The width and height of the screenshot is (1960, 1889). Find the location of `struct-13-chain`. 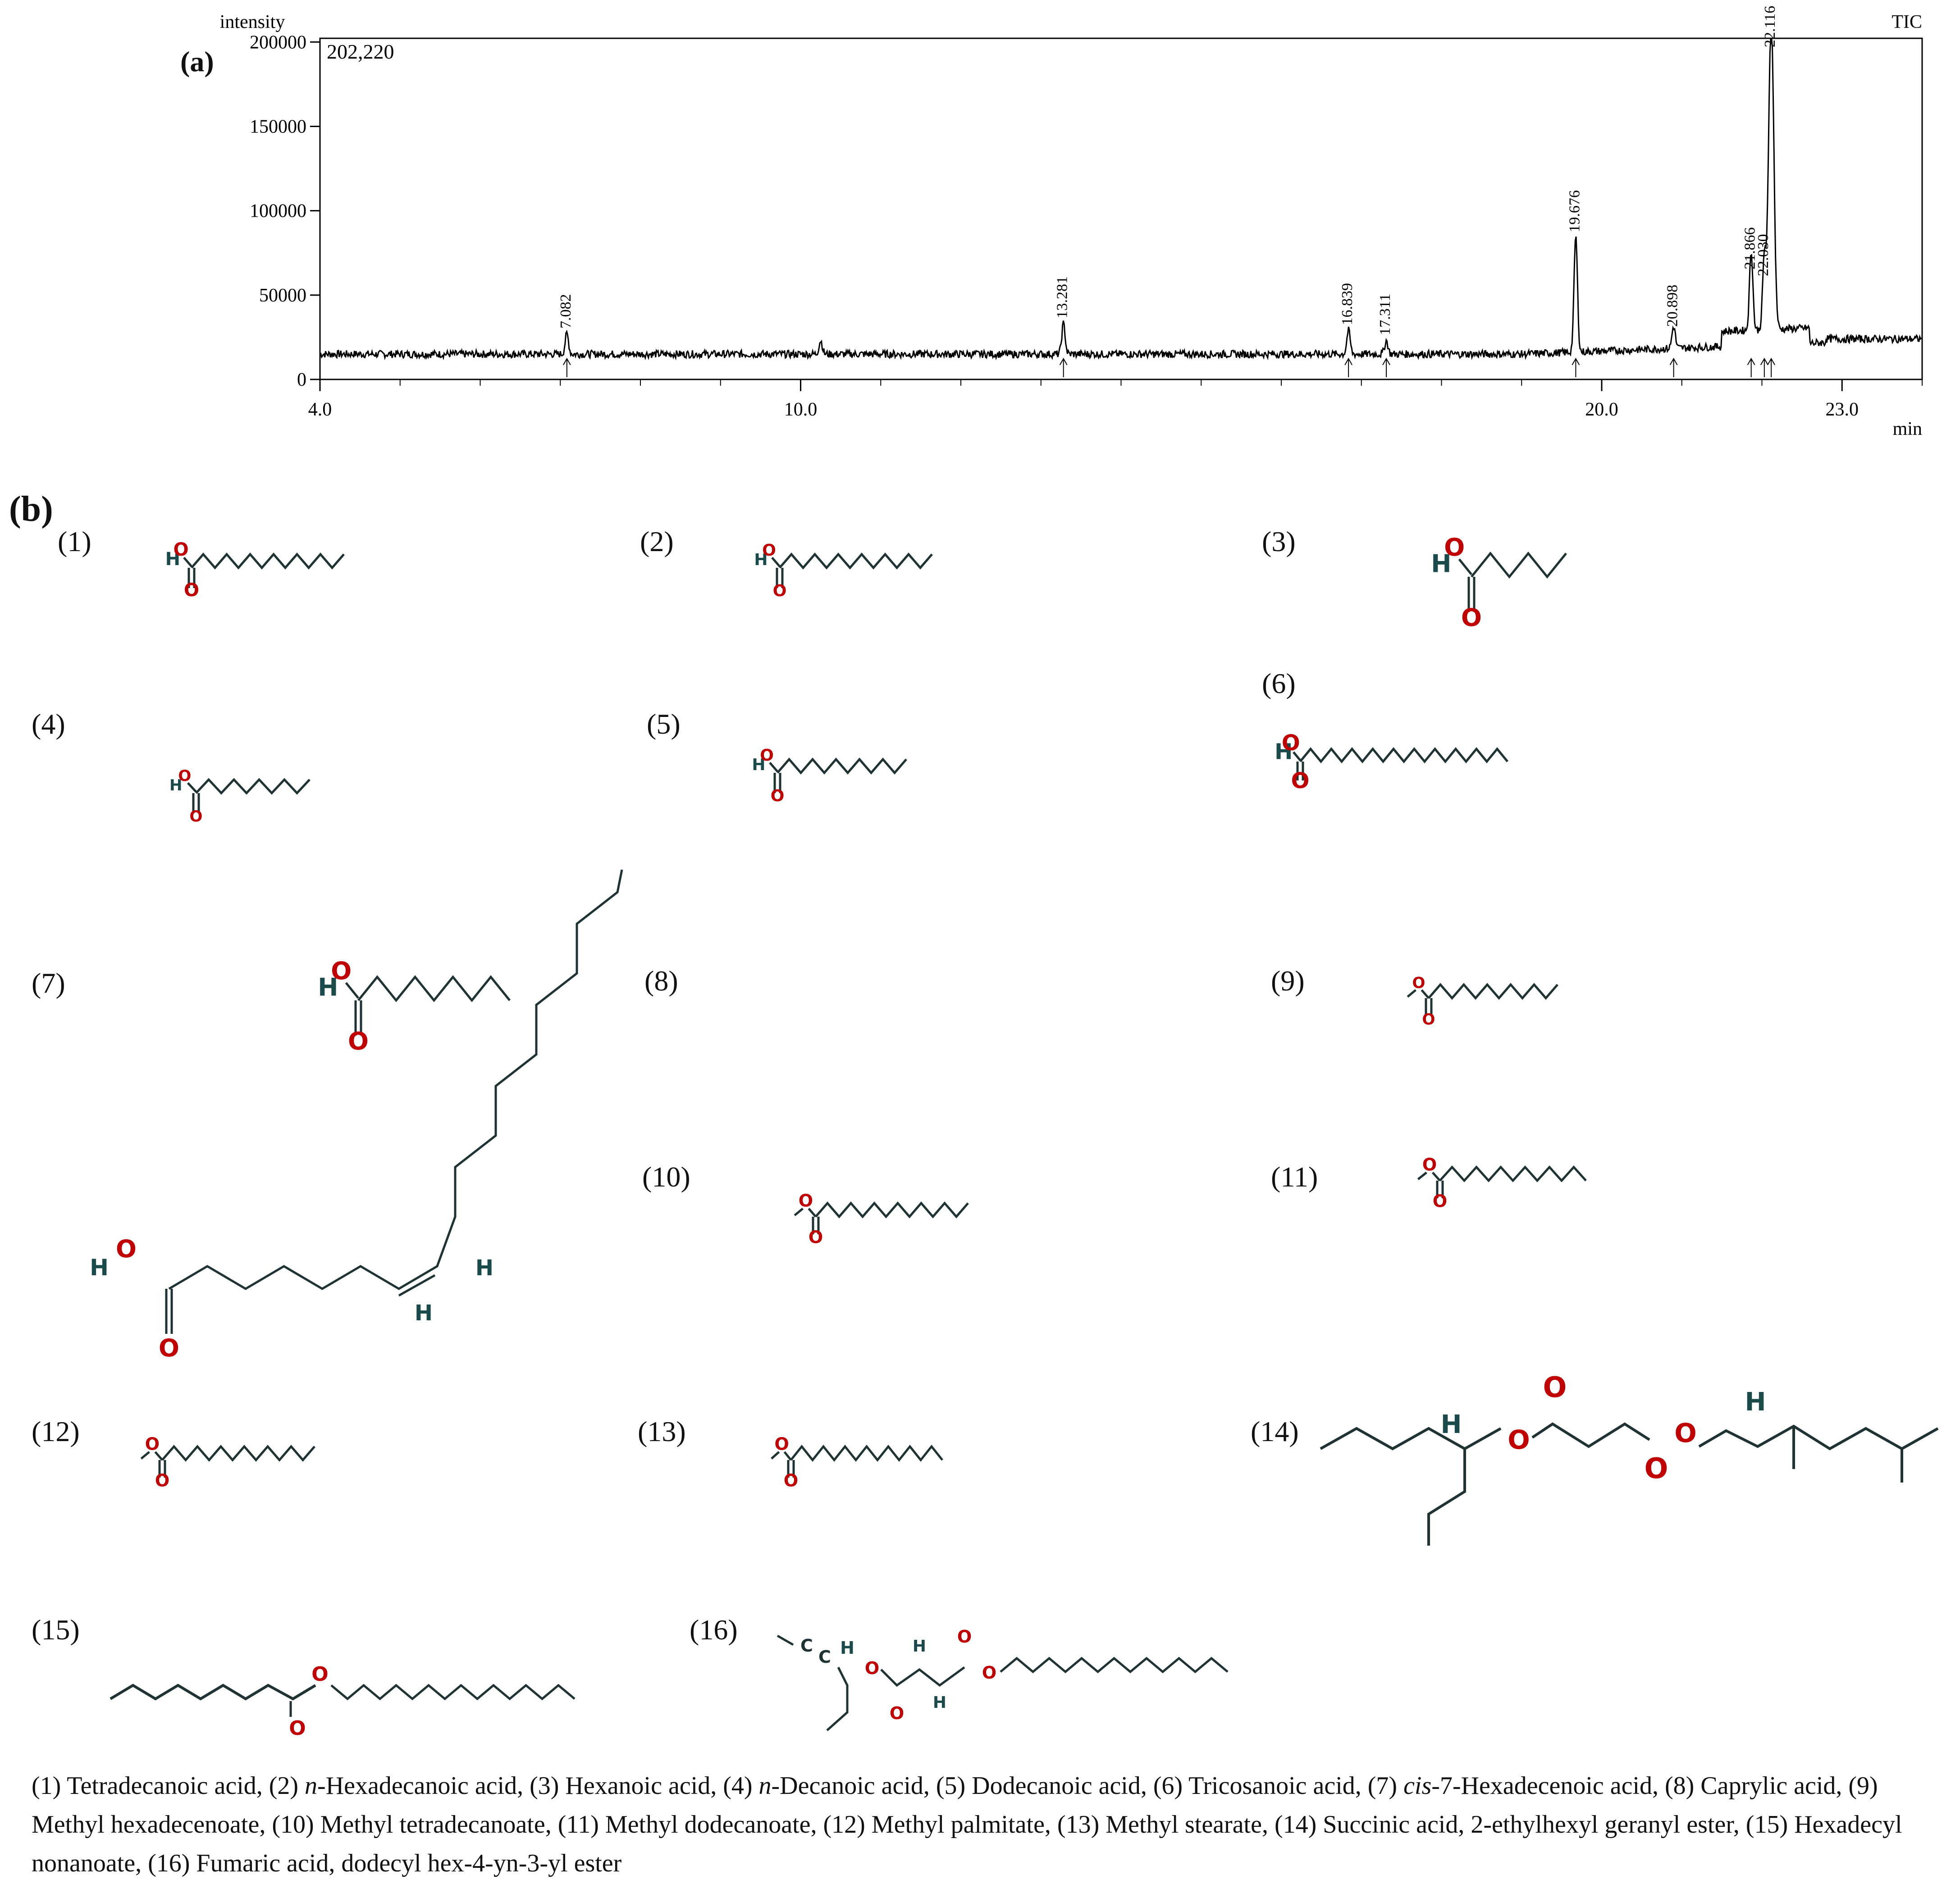

struct-13-chain is located at coordinates (866, 1453).